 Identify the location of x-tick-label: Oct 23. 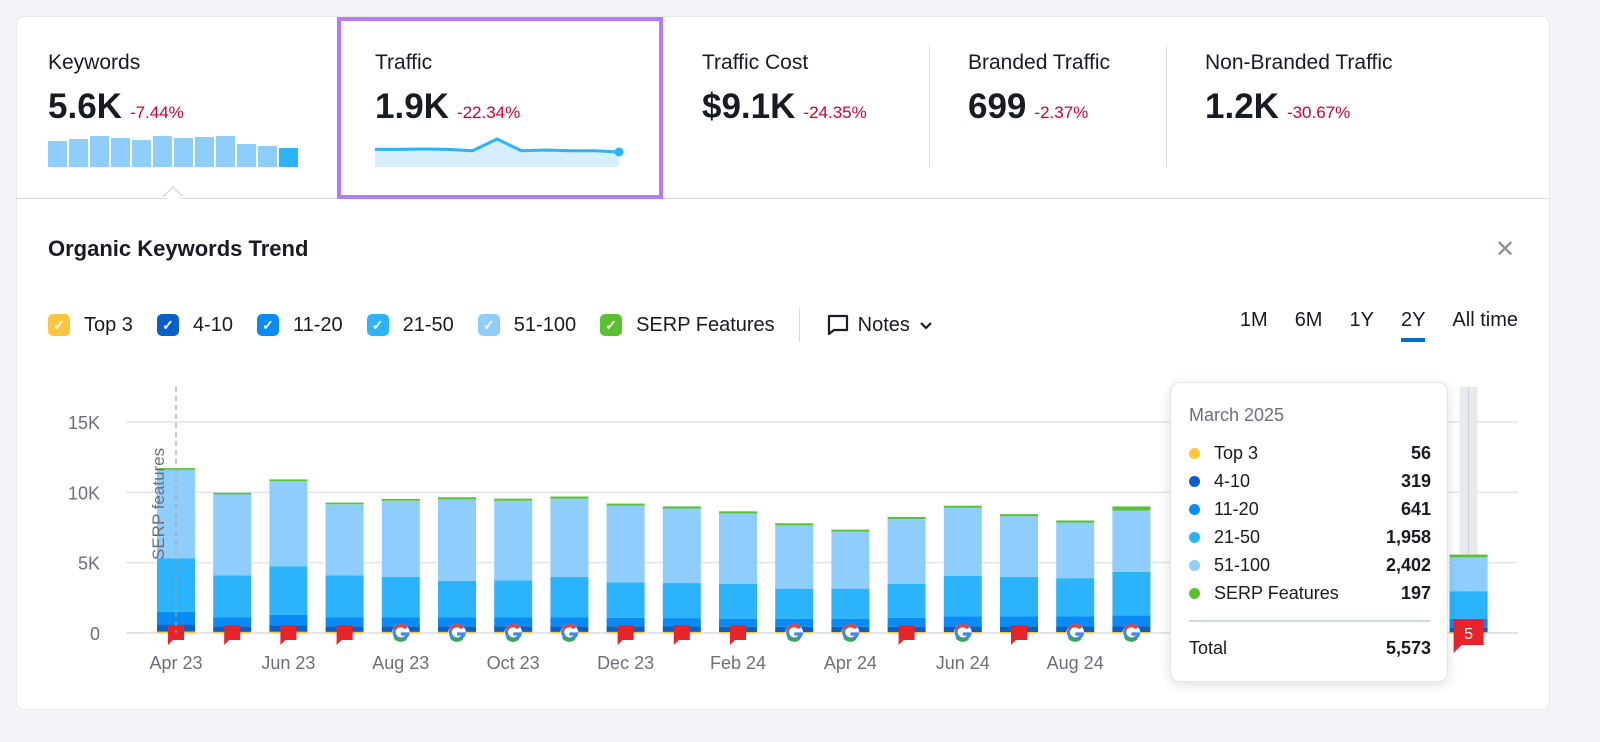
(513, 663).